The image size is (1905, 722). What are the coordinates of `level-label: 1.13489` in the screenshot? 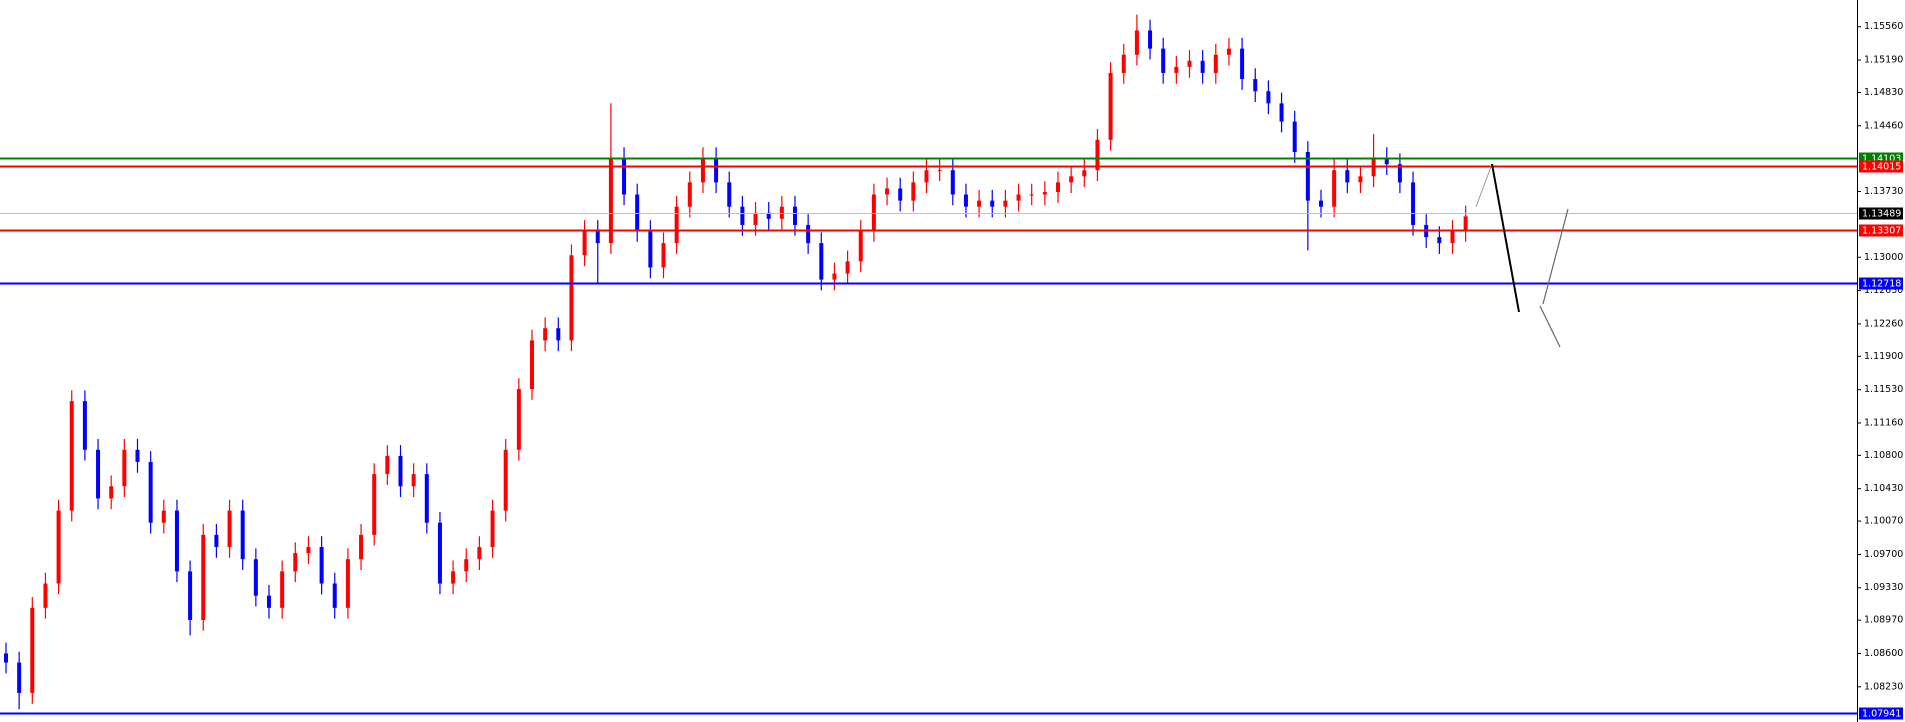 It's located at (1881, 214).